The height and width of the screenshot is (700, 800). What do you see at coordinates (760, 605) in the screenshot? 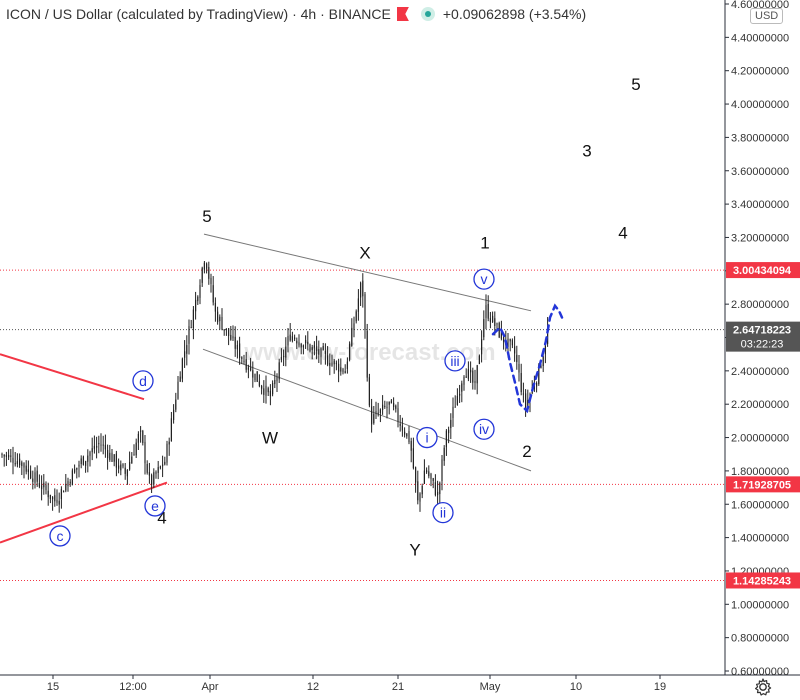
I see `y-tick-label: 1.00000000` at bounding box center [760, 605].